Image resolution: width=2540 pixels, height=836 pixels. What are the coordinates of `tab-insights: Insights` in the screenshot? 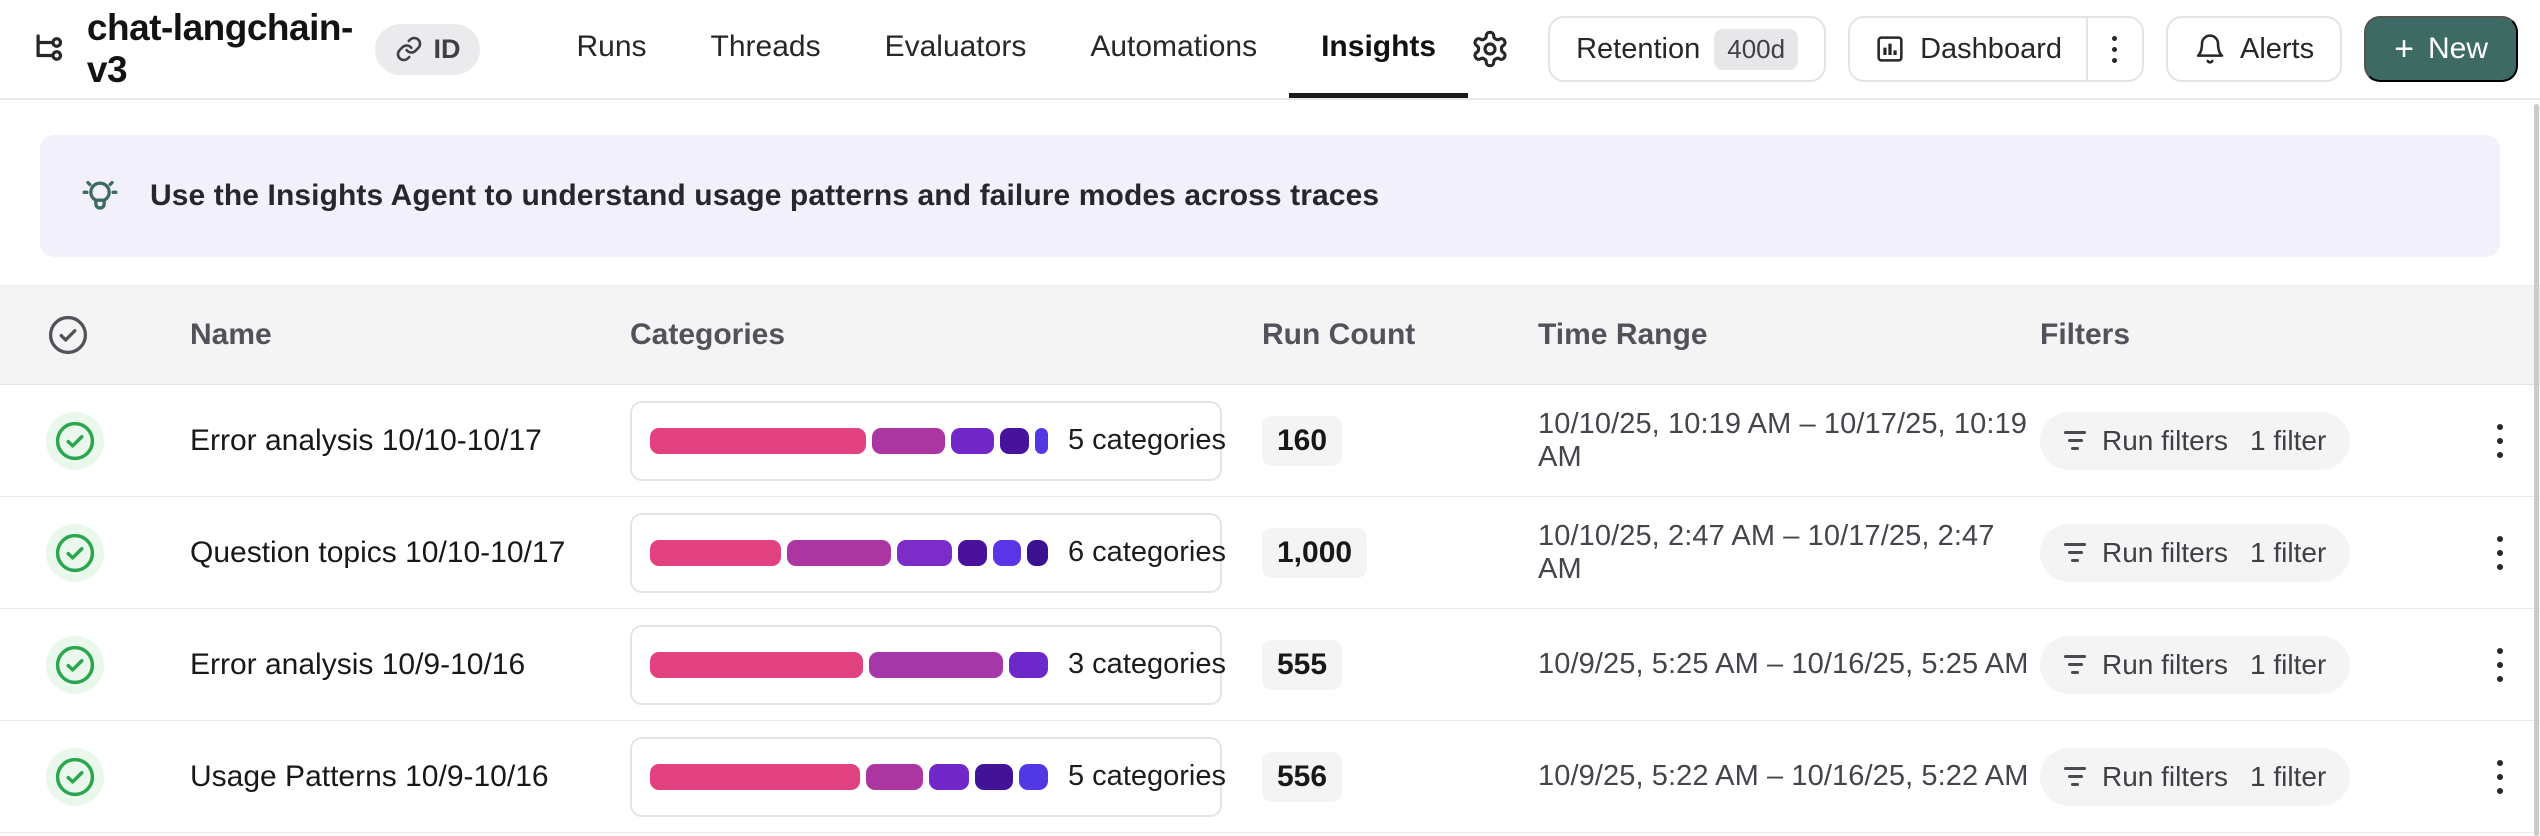 It's located at (1379, 49).